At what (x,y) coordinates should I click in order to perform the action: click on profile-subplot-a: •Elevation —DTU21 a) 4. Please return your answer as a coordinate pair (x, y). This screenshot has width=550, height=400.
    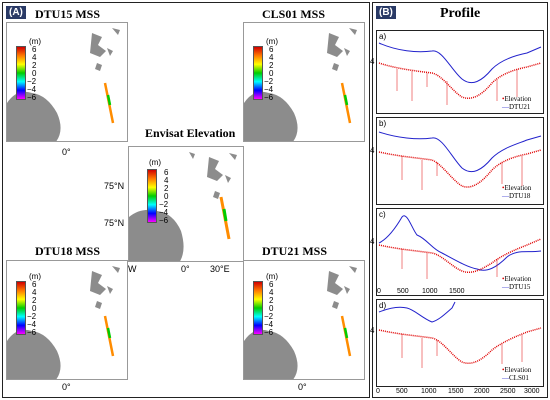
    Looking at the image, I should click on (457, 72).